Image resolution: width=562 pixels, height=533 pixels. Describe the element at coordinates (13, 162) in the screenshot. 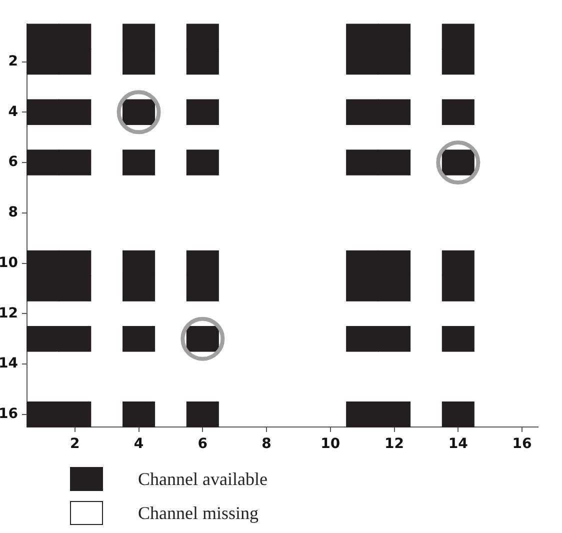

I see `y-tick-label: 6` at that location.